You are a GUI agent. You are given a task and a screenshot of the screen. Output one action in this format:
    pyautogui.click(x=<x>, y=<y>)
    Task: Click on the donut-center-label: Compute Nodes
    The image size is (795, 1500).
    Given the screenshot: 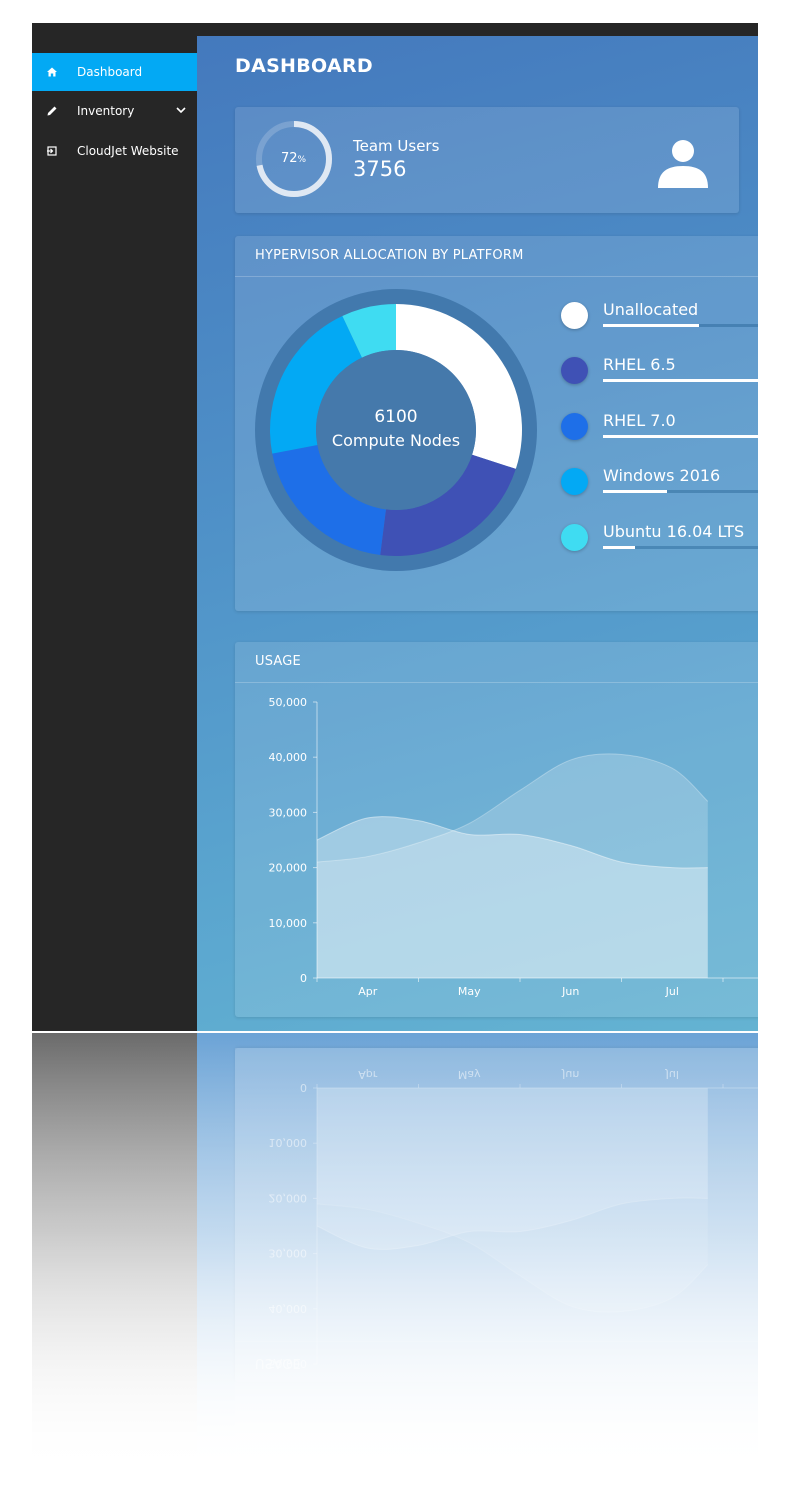 What is the action you would take?
    pyautogui.click(x=396, y=440)
    